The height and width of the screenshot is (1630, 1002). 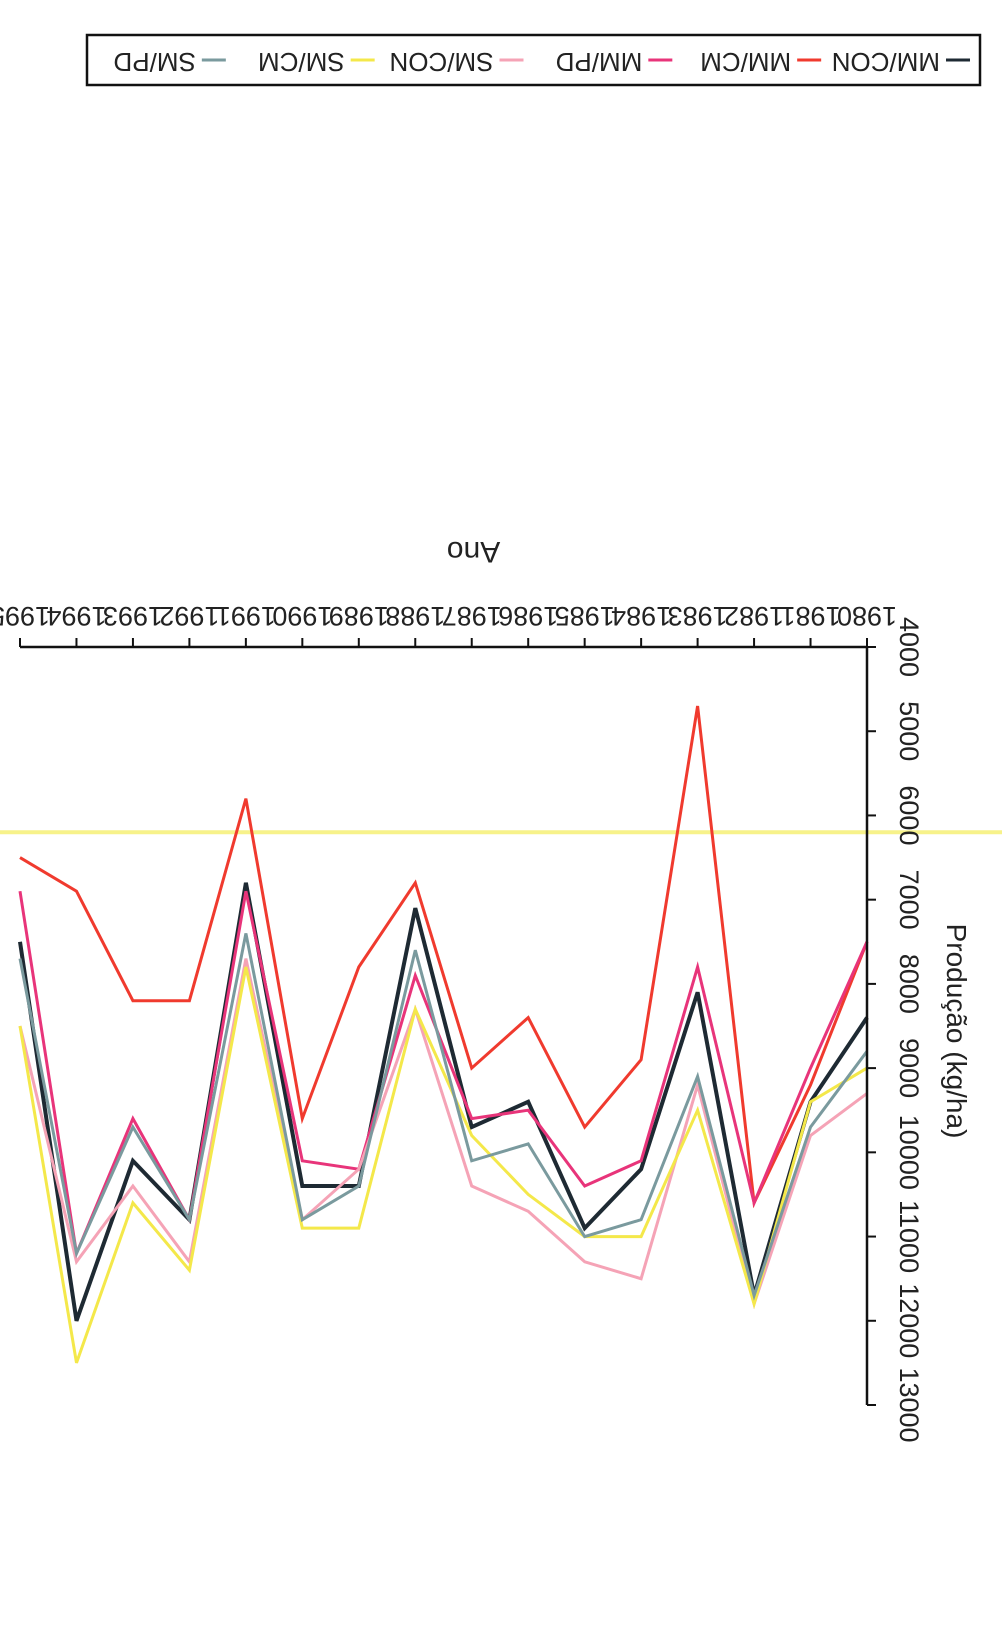 I want to click on legend: MM/CON MM/CM MM/PD SM/CON SM/CM SM/PD, so click(x=533, y=60).